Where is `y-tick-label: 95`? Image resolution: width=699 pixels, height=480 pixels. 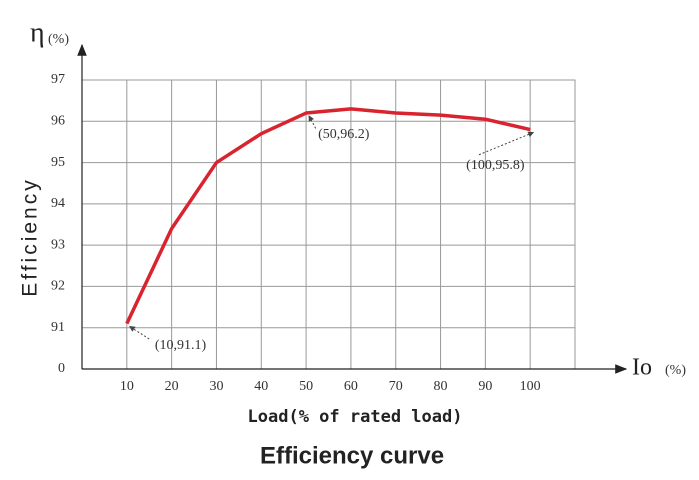
y-tick-label: 95 is located at coordinates (58, 162).